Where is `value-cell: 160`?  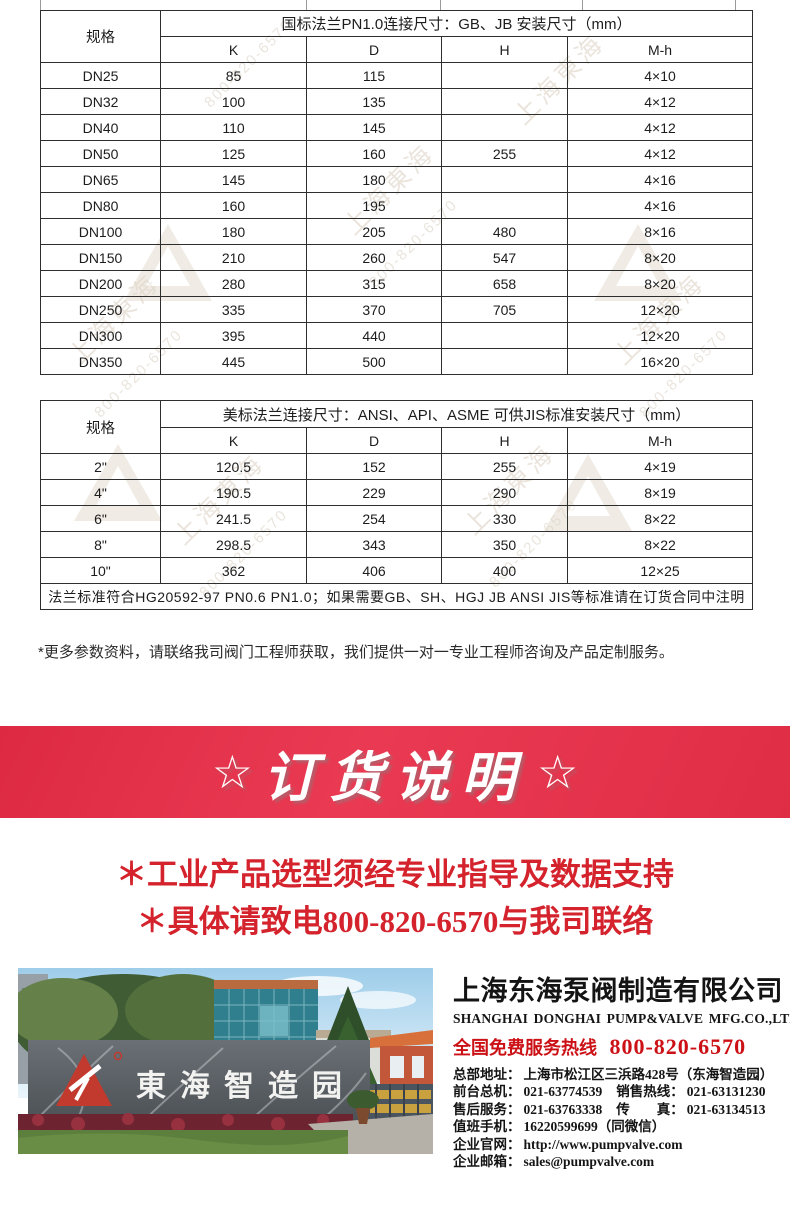 value-cell: 160 is located at coordinates (233, 205).